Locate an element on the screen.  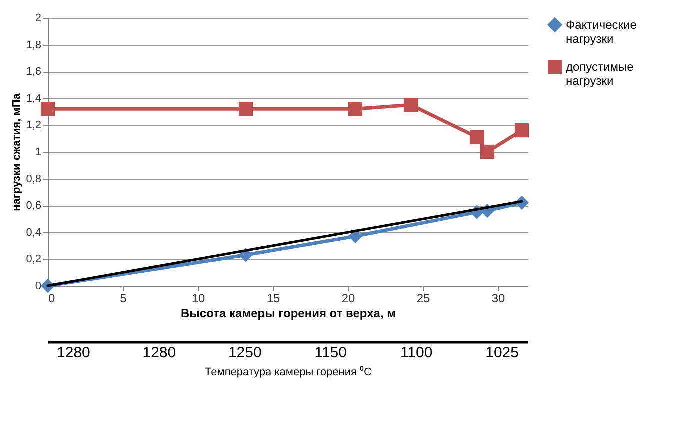
y-axis-title: нагрузки сжатия, мПа is located at coordinates (17, 152).